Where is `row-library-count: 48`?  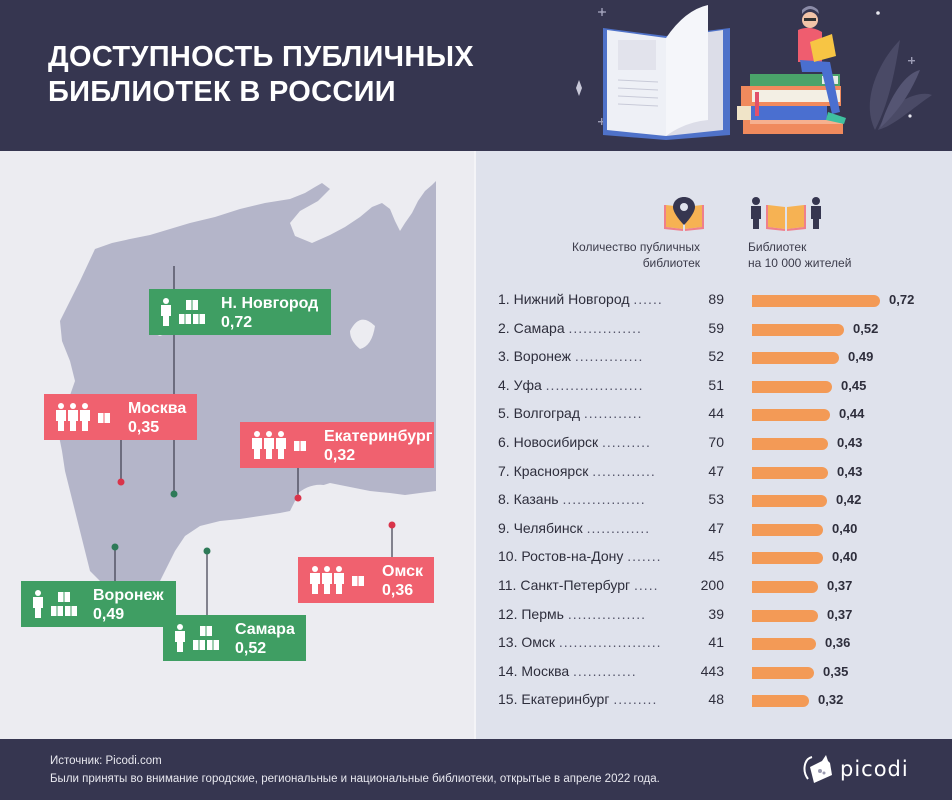
row-library-count: 48 is located at coordinates (716, 699).